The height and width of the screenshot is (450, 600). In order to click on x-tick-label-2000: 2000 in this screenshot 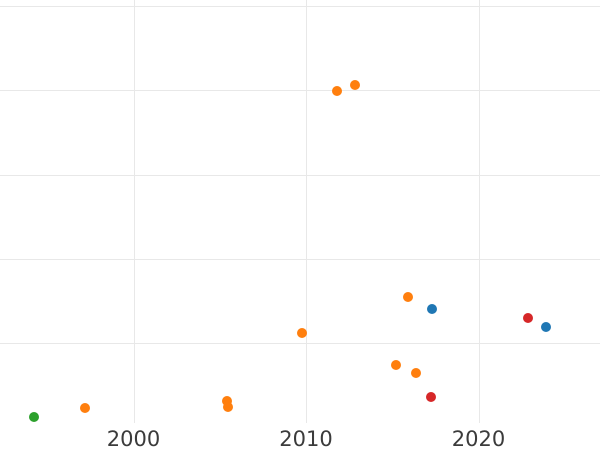, I will do `click(133, 438)`.